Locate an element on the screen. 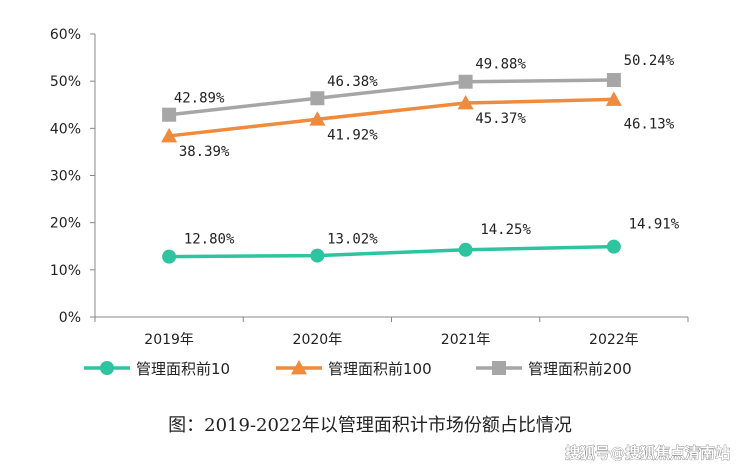  y-tick-label: 10% is located at coordinates (65, 271).